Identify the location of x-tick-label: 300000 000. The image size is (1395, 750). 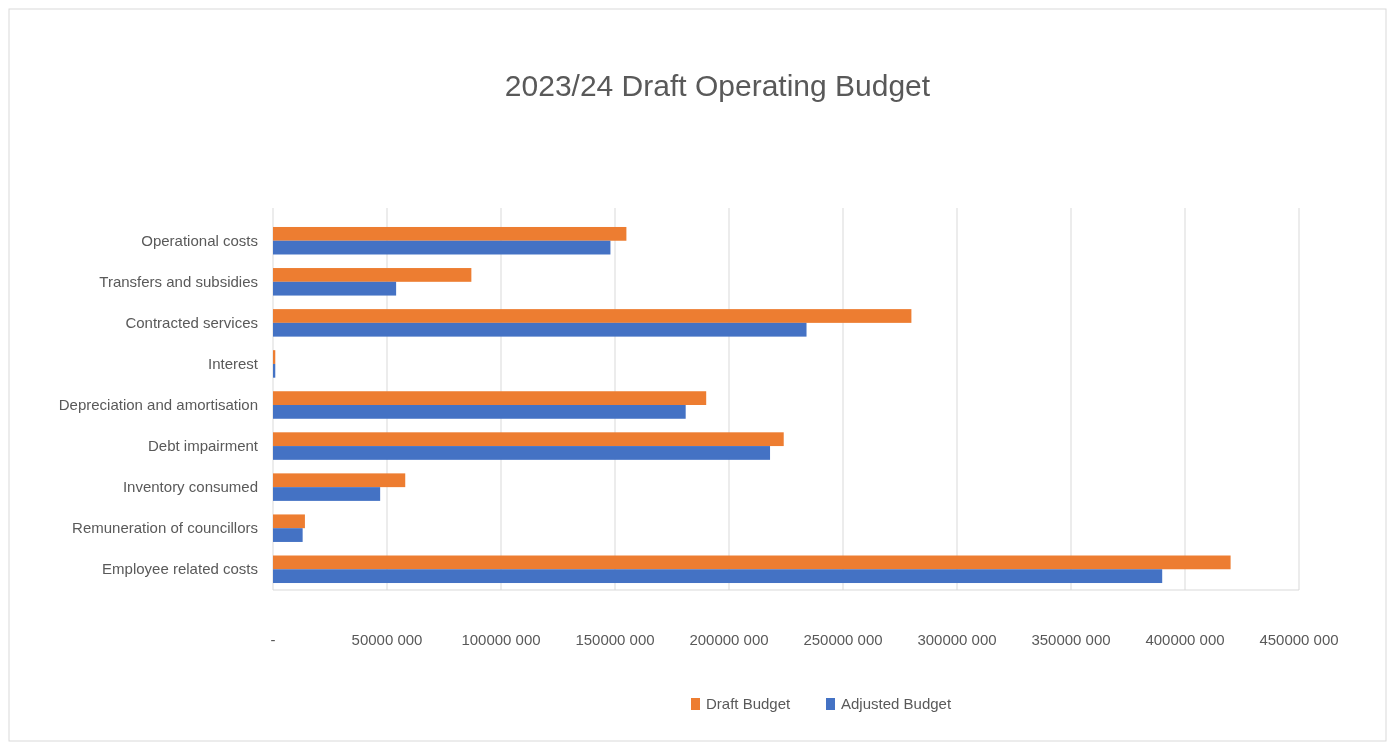
(957, 639).